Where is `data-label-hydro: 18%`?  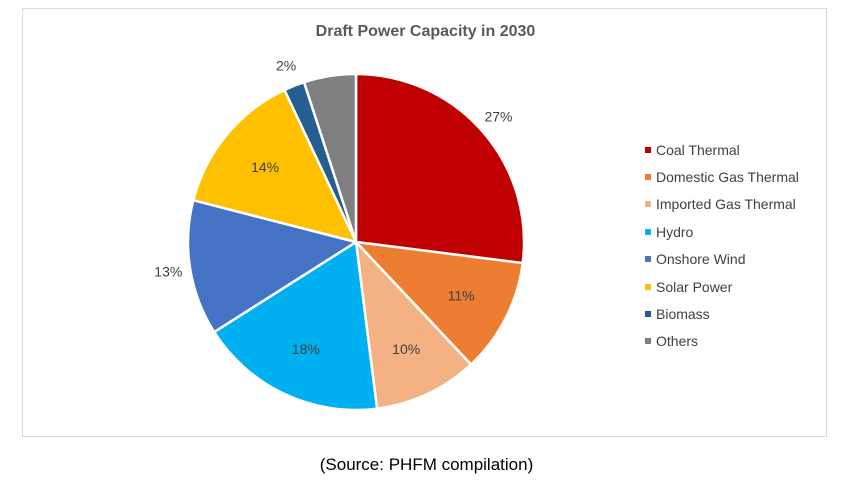 data-label-hydro: 18% is located at coordinates (306, 349).